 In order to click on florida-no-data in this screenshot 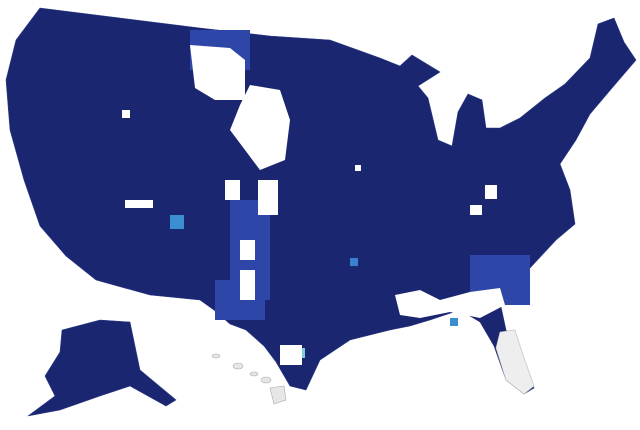, I will do `click(515, 362)`.